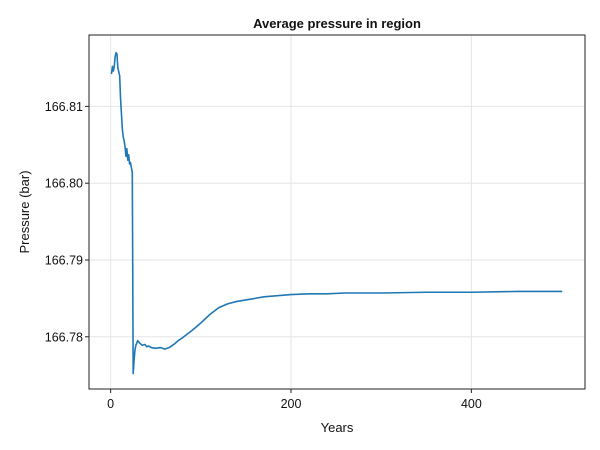 This screenshot has height=450, width=600. I want to click on chart-title: Average pressure in region, so click(337, 23).